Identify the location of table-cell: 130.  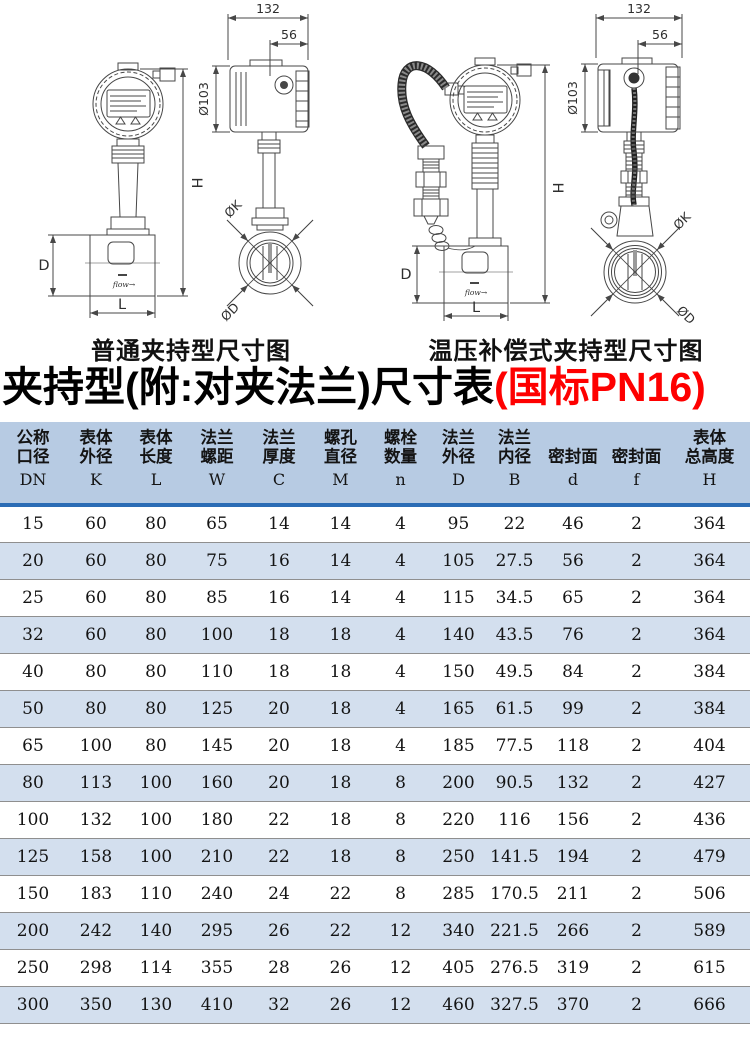
(156, 1004).